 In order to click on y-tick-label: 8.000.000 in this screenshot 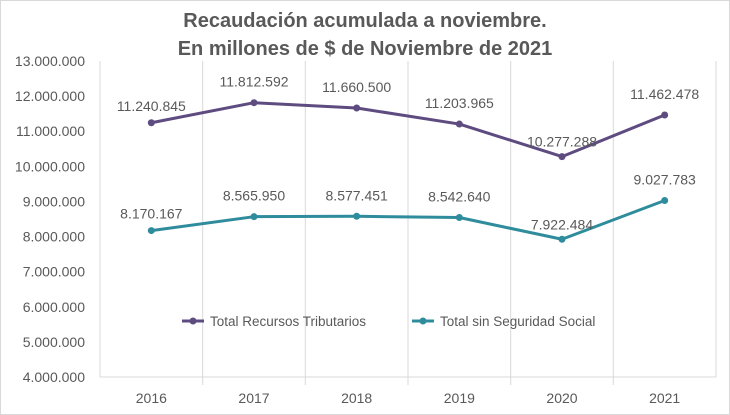, I will do `click(54, 237)`.